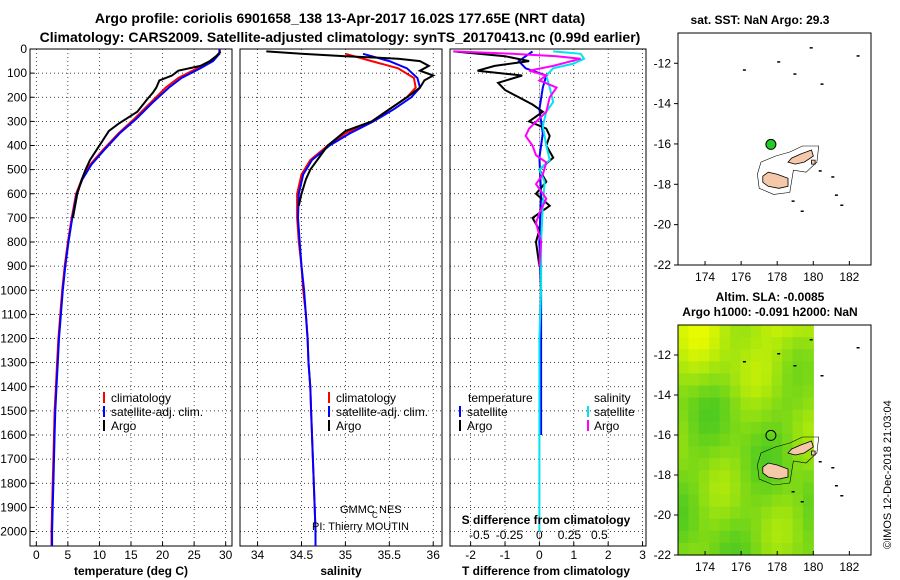 Image resolution: width=900 pixels, height=580 pixels. What do you see at coordinates (153, 412) in the screenshot?
I see `temperature-legend: climatology satellite-adj. clim. Argo` at bounding box center [153, 412].